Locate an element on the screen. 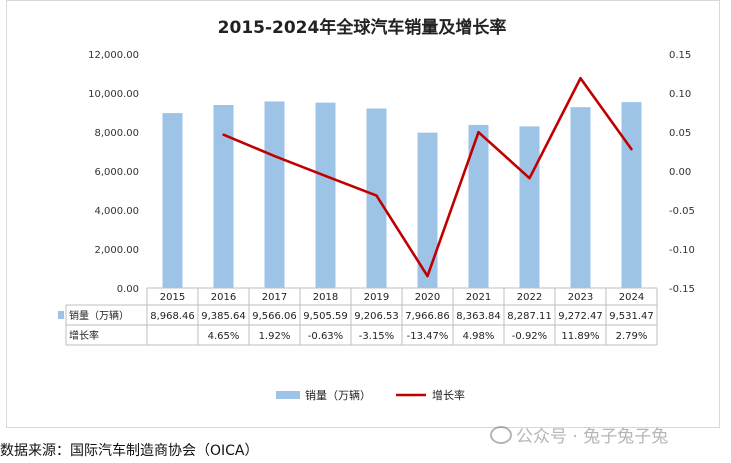  growth-point-2022 is located at coordinates (529, 178).